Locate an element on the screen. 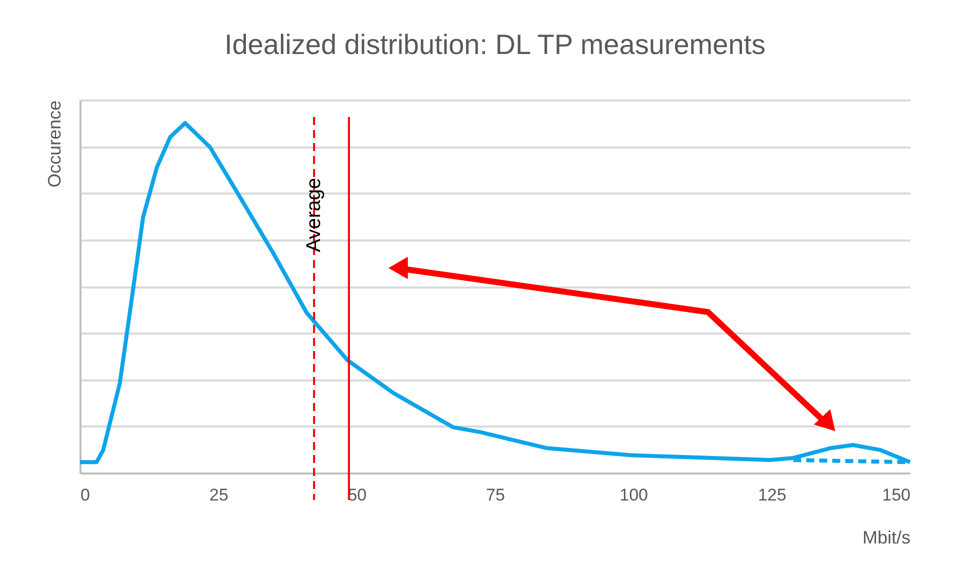  ref-line-label: Average is located at coordinates (314, 215).